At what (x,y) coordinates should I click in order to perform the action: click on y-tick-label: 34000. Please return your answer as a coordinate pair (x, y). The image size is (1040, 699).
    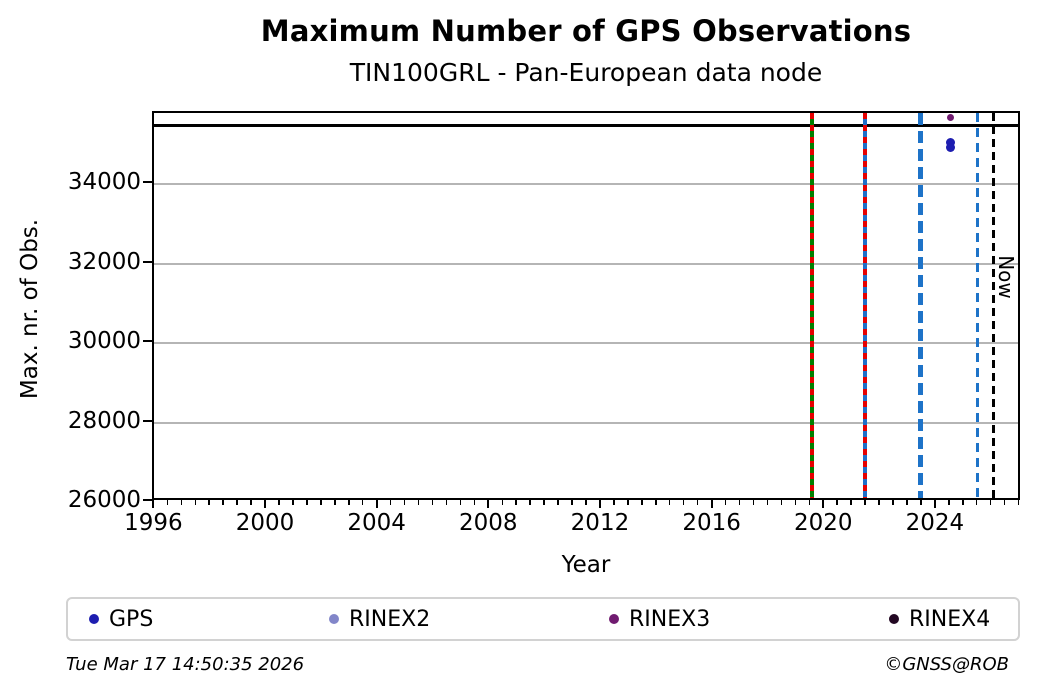
    Looking at the image, I should click on (104, 182).